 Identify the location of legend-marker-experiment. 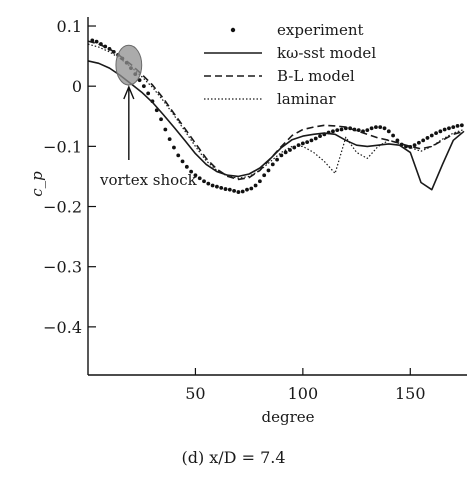
(233, 30).